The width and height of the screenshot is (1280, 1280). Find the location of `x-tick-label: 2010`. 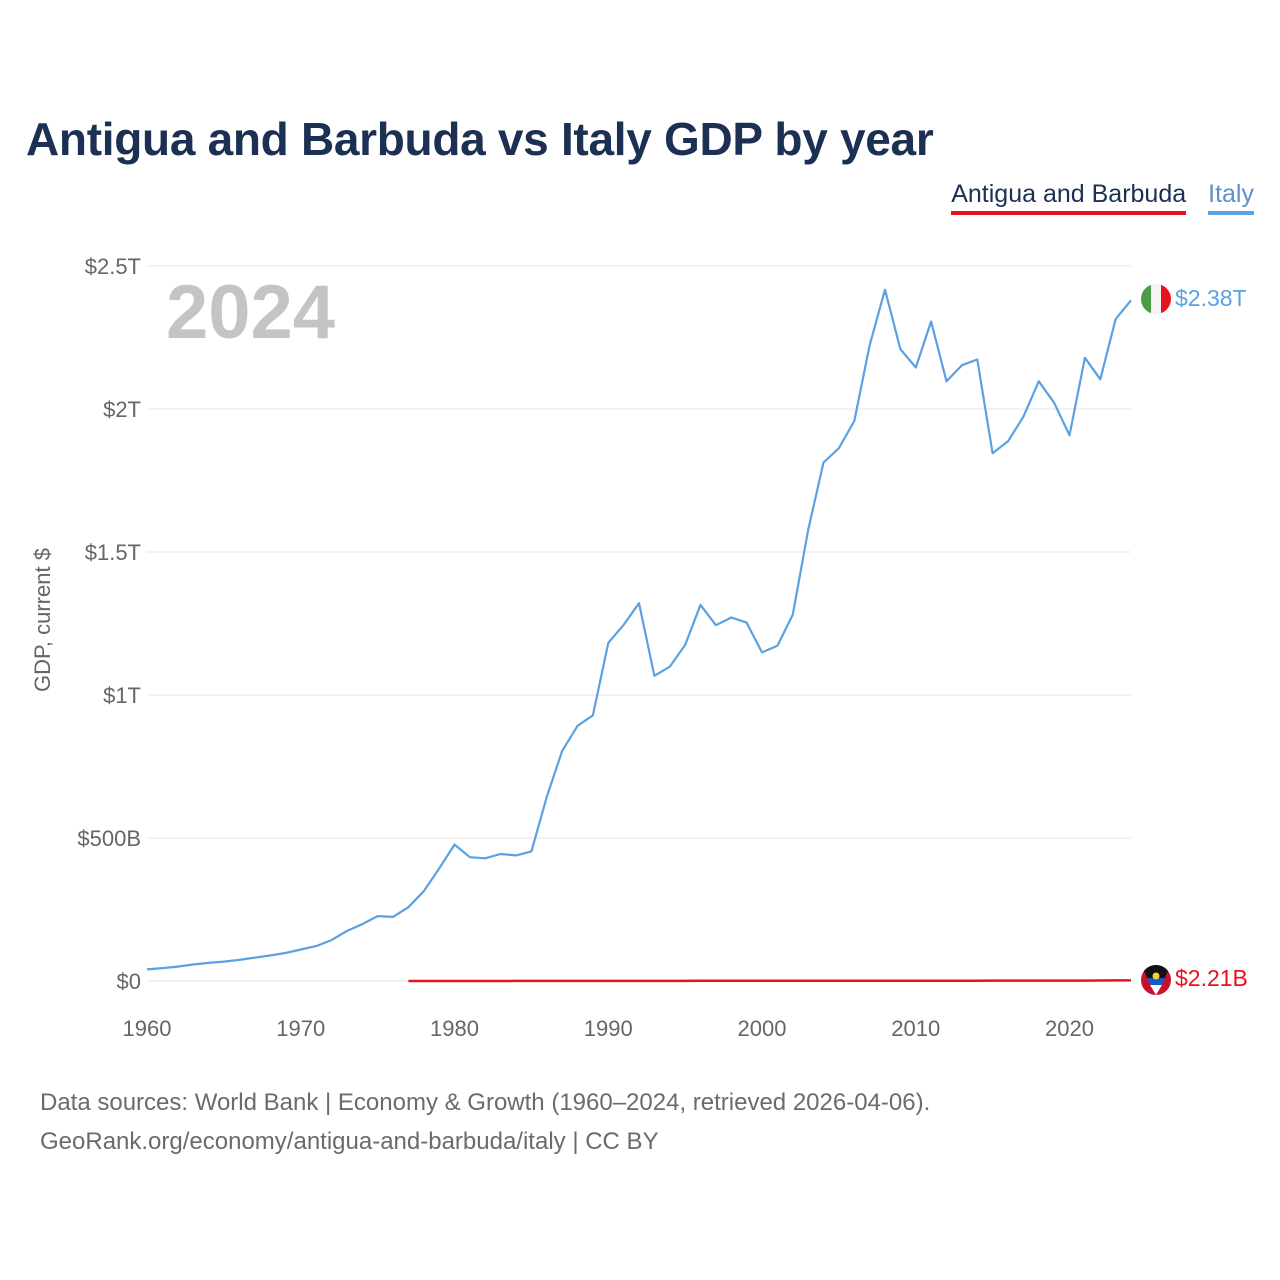

x-tick-label: 2010 is located at coordinates (915, 1028).